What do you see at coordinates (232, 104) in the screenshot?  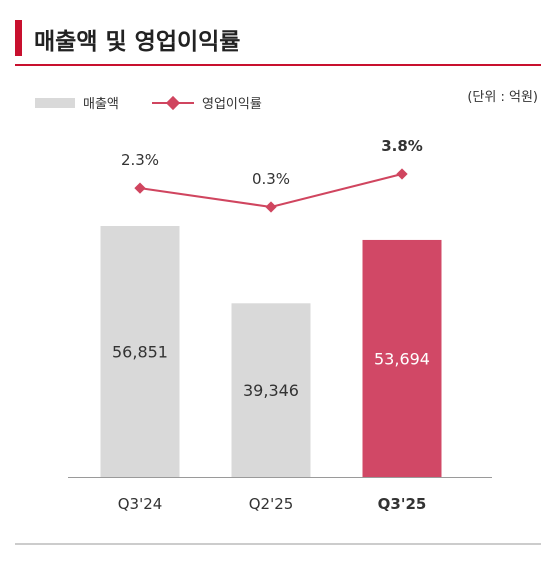 I see `legend-label-margin: 영업이익률` at bounding box center [232, 104].